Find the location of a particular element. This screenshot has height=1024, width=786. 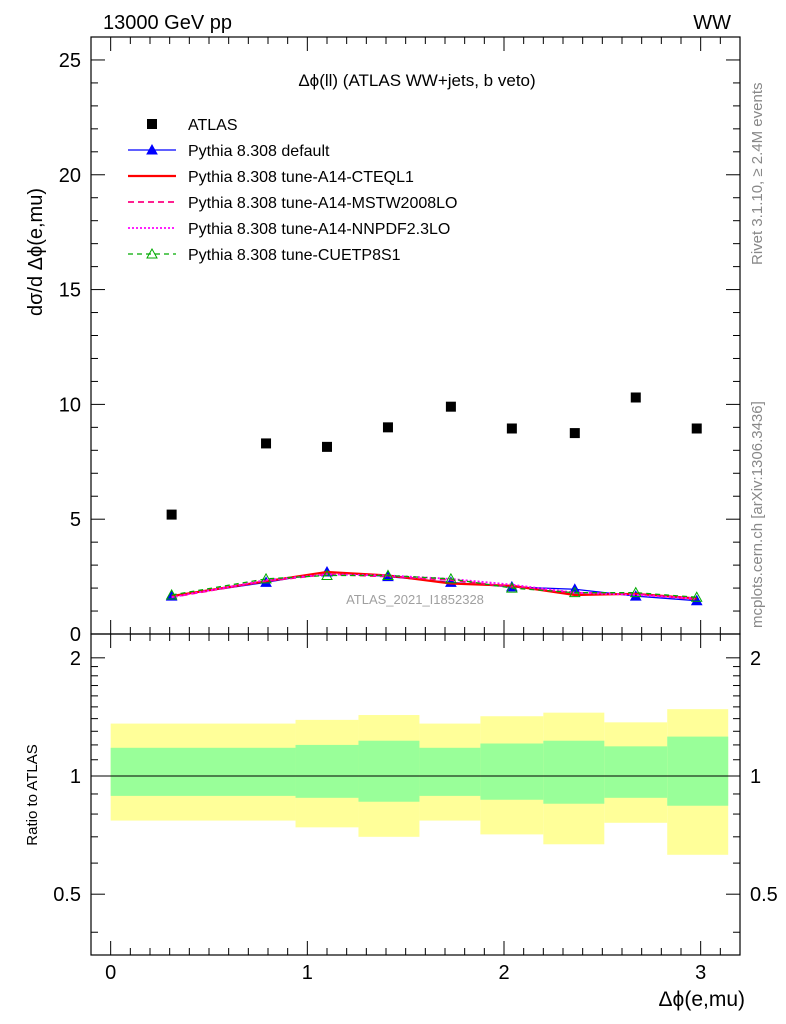

ratio-y-tick-label-right: 0.5 is located at coordinates (764, 895).